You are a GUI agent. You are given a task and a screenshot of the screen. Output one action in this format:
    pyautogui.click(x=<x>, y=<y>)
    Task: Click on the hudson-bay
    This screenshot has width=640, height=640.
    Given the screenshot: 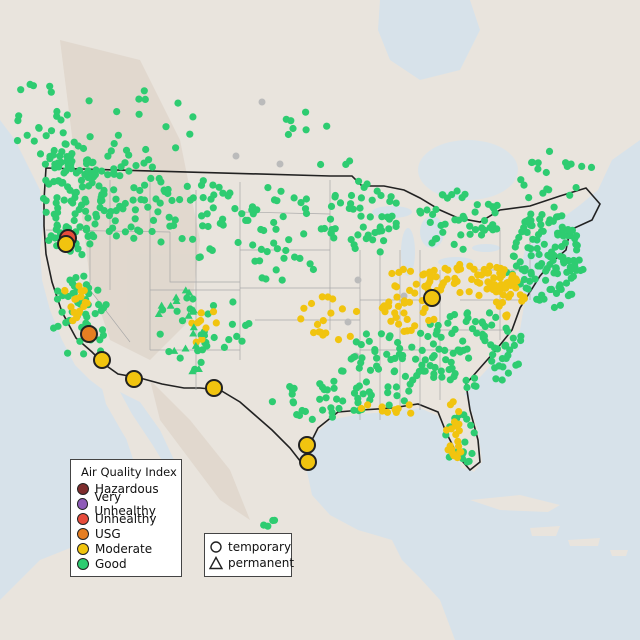 What is the action you would take?
    pyautogui.click(x=429, y=40)
    